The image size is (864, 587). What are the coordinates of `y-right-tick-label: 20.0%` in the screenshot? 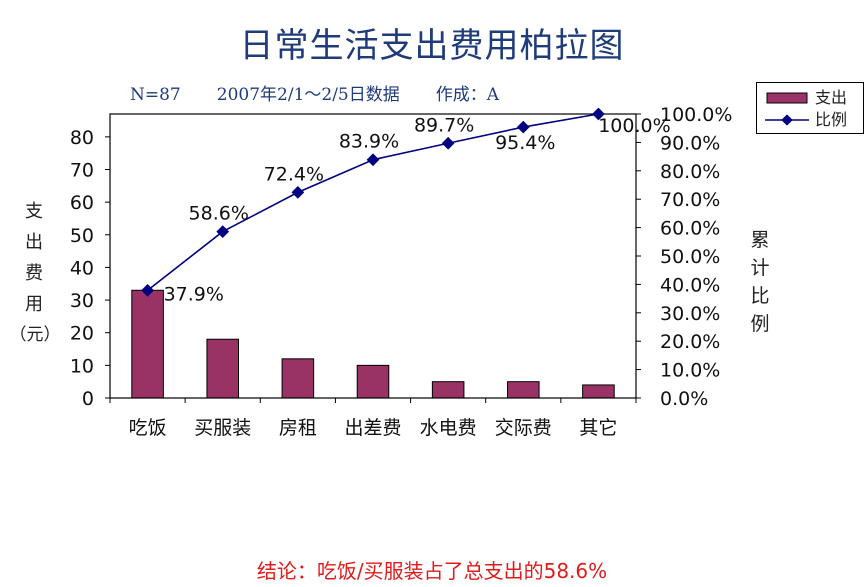 It's located at (690, 342).